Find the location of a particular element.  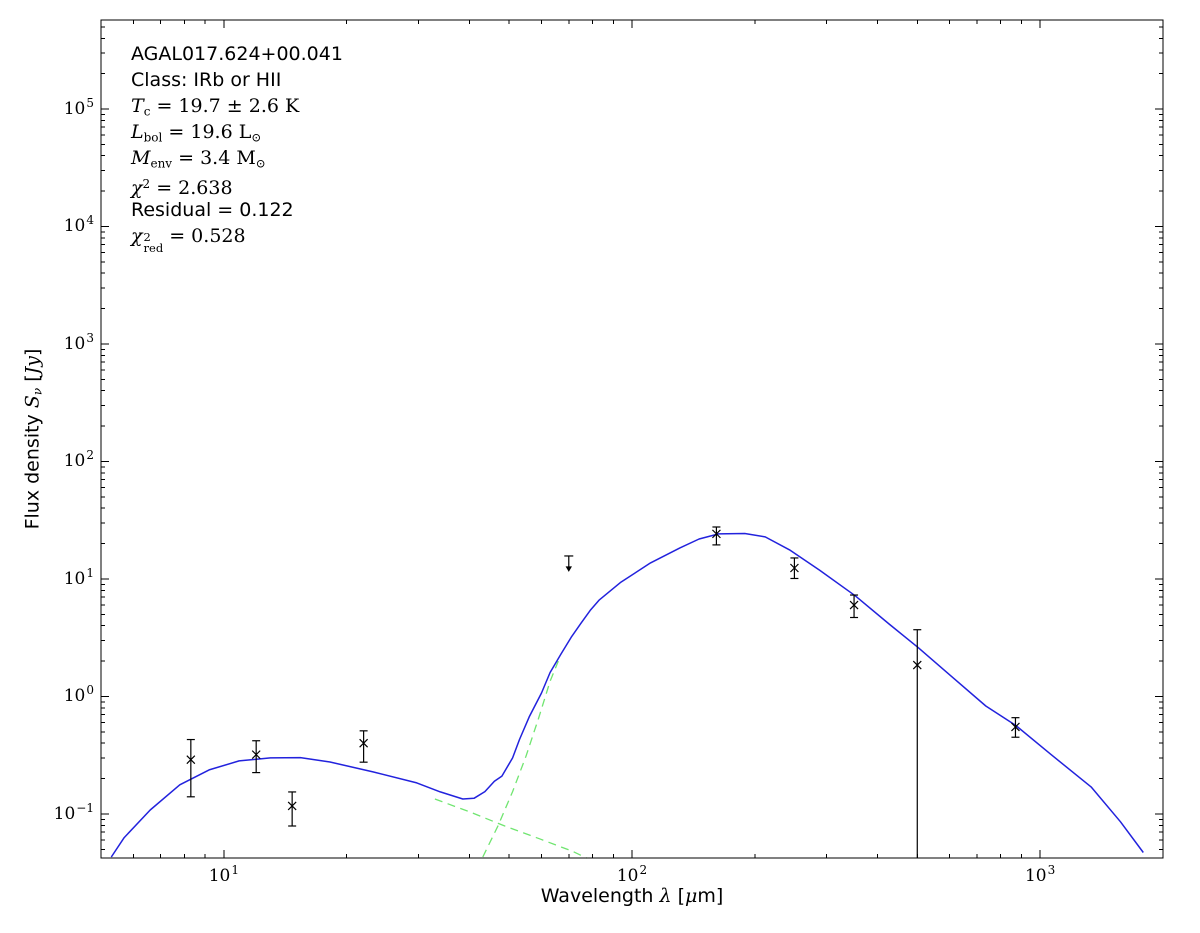

annotation-line: AGAL017.624+00.041 is located at coordinates (237, 54).